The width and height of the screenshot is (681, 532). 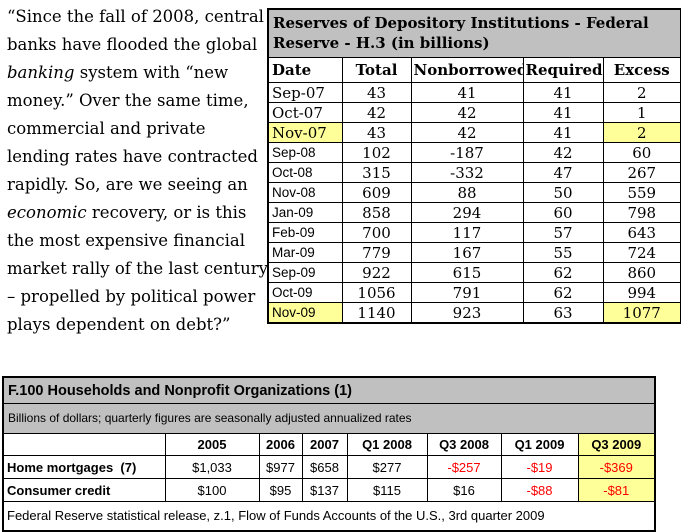 What do you see at coordinates (387, 490) in the screenshot?
I see `cell-value: $115` at bounding box center [387, 490].